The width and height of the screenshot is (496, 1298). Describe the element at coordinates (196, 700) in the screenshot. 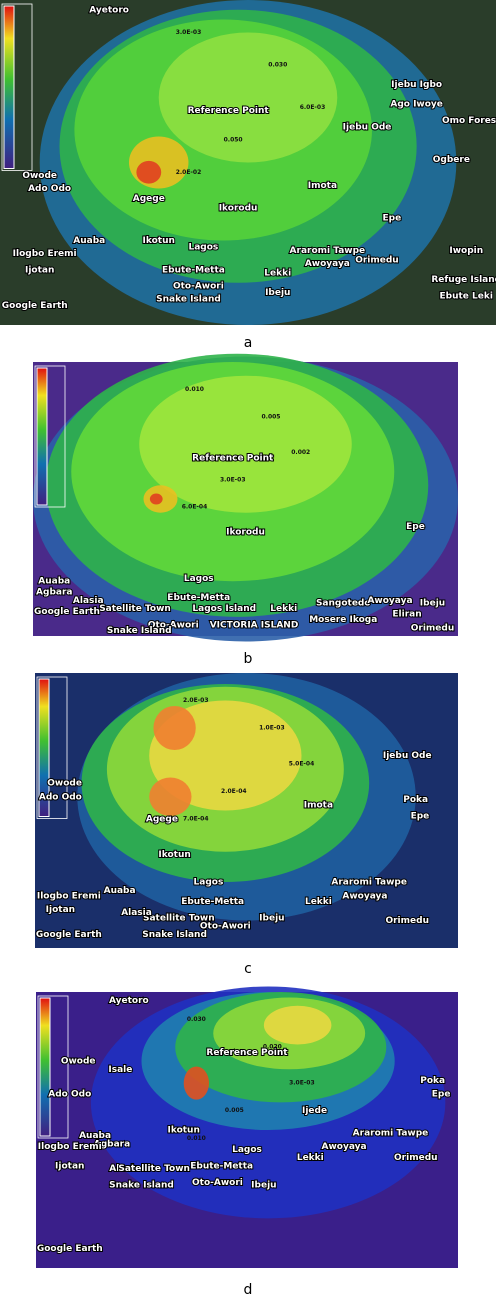

I see `contour-value: 2.0E-03` at that location.